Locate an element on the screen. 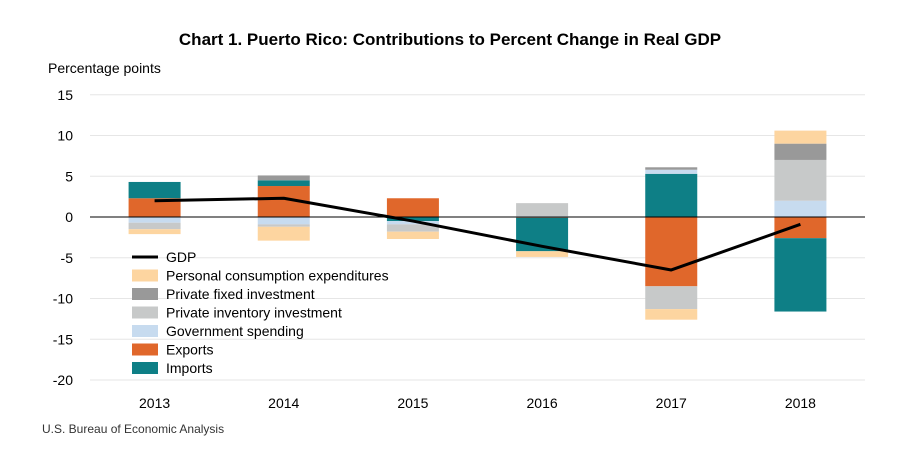  y-tick-label: 5 is located at coordinates (69, 176).